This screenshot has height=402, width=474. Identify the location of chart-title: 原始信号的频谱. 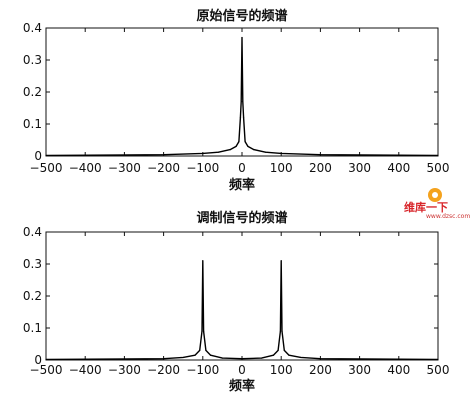
(241, 16).